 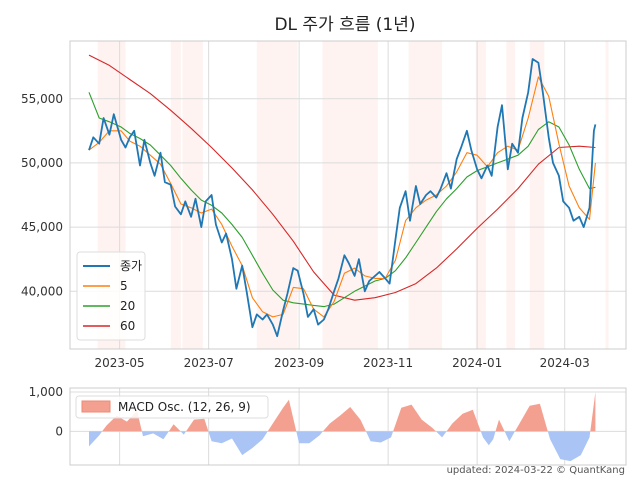 I want to click on macd-oscillator, so click(x=342, y=426).